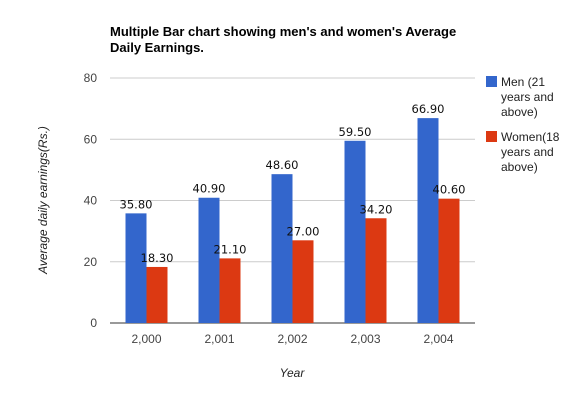 The image size is (580, 400). I want to click on chart-title-line: Daily Earnings., so click(157, 47).